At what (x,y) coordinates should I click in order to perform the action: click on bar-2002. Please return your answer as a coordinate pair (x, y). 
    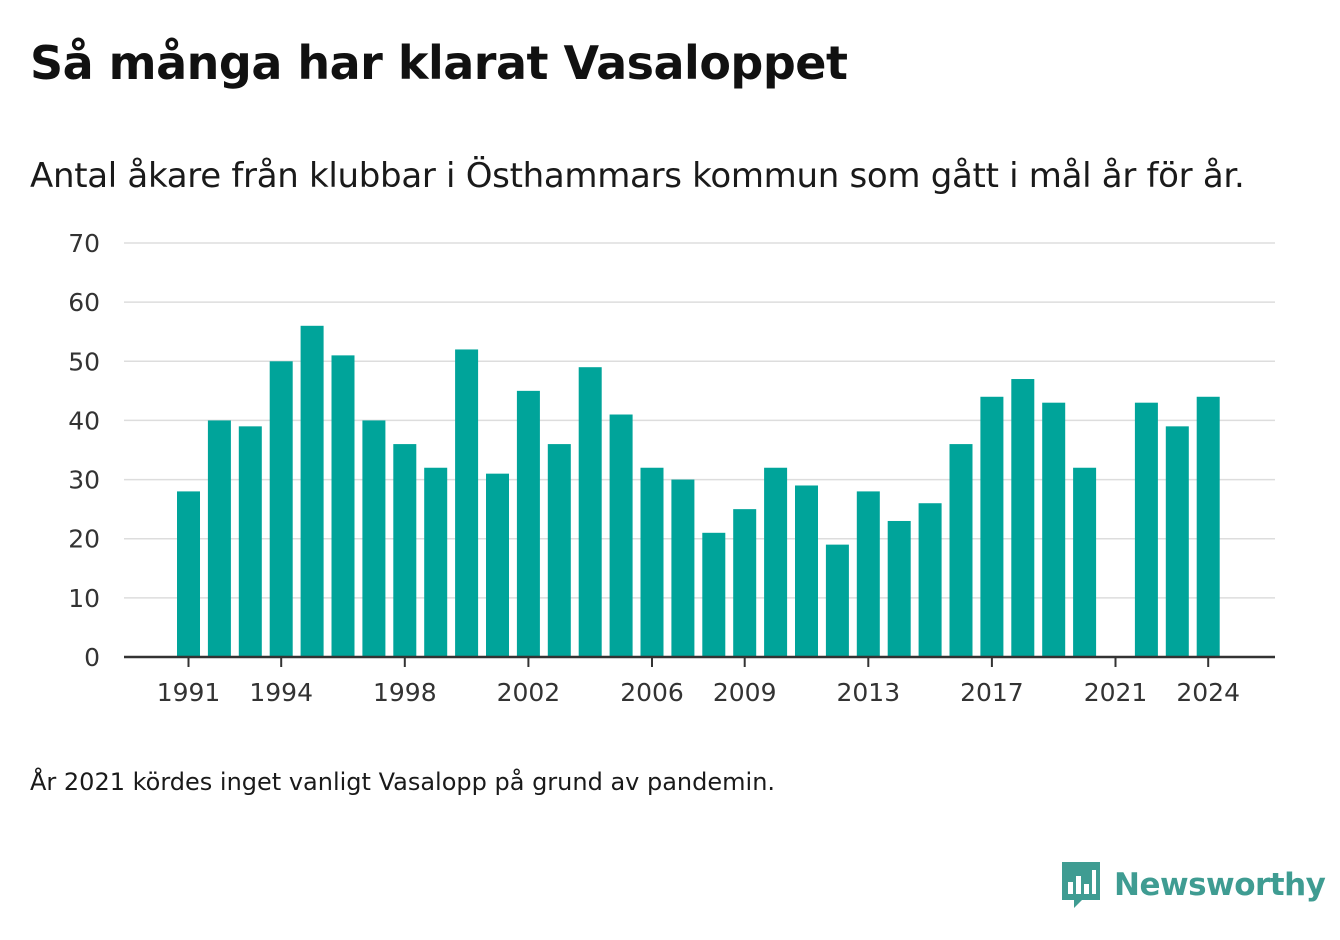
    Looking at the image, I should click on (528, 523).